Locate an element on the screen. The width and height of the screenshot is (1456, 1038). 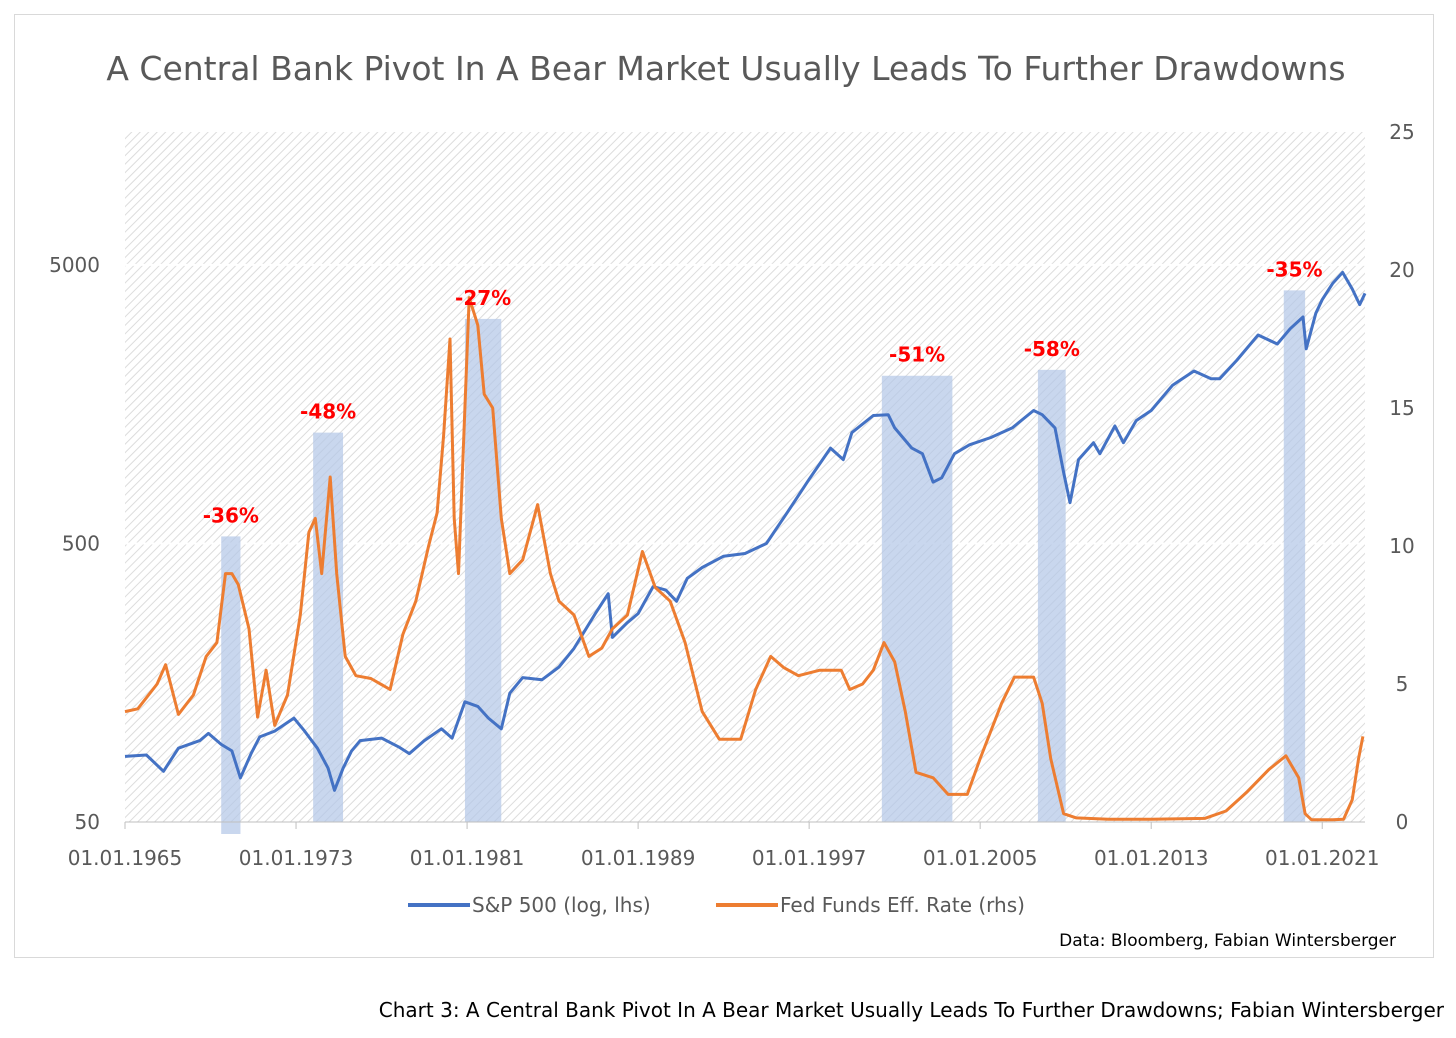
drawdown-label: -36% is located at coordinates (231, 515).